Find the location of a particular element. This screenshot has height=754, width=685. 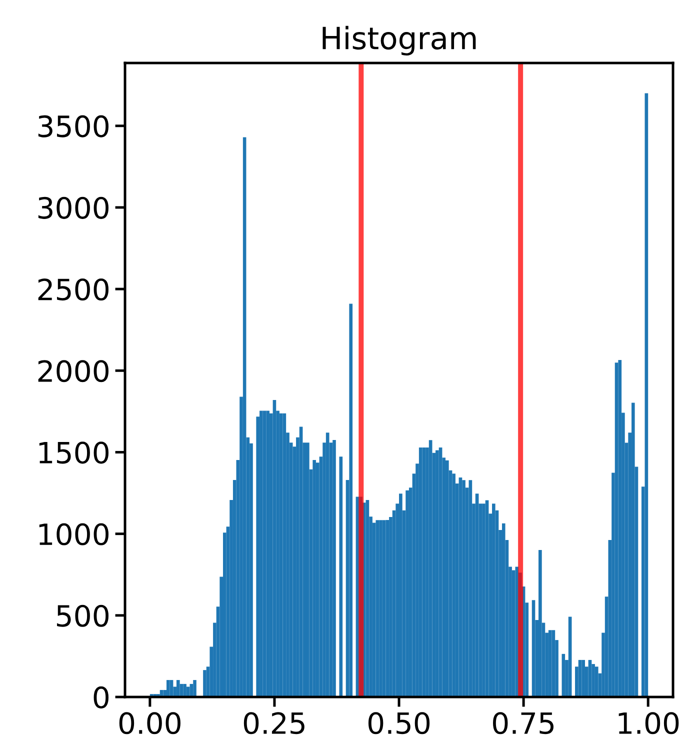

x-tick-label: 0.00 is located at coordinates (149, 723).